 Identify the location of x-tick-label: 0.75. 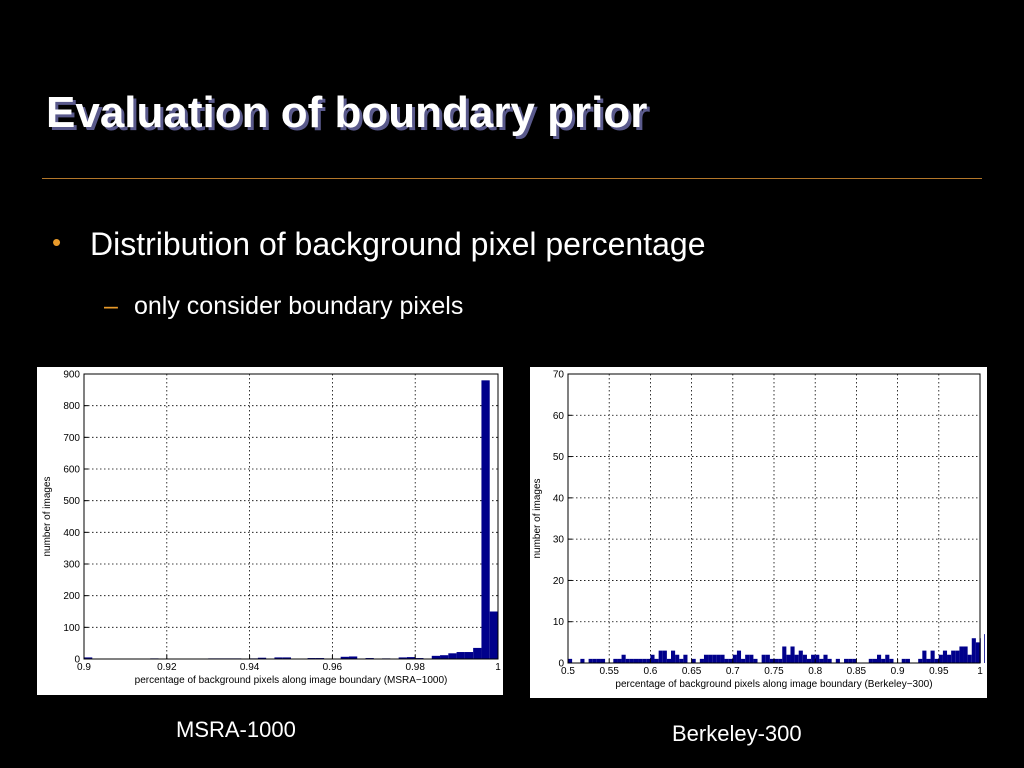
(774, 671).